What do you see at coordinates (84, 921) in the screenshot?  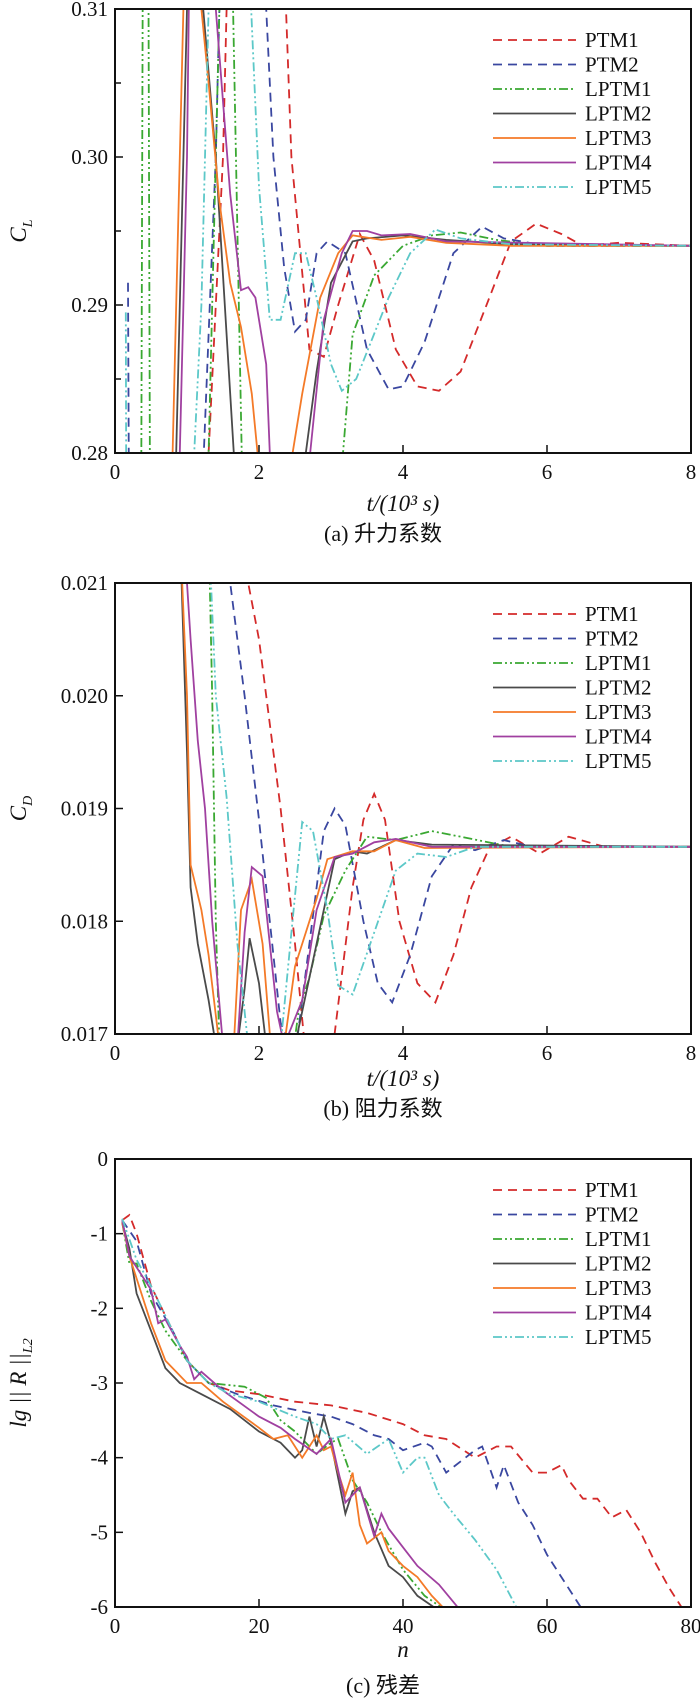 I see `y-tick-label: 0.018` at bounding box center [84, 921].